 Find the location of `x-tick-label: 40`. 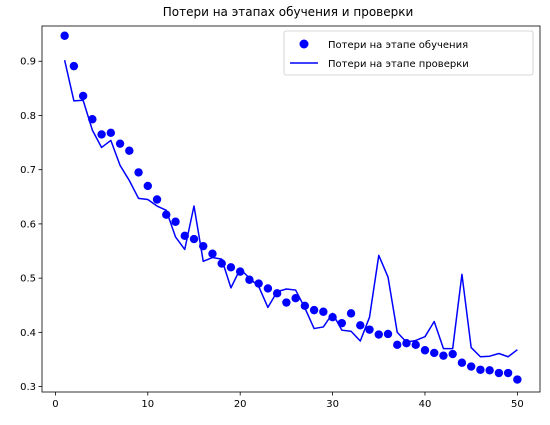

x-tick-label: 40 is located at coordinates (425, 404).